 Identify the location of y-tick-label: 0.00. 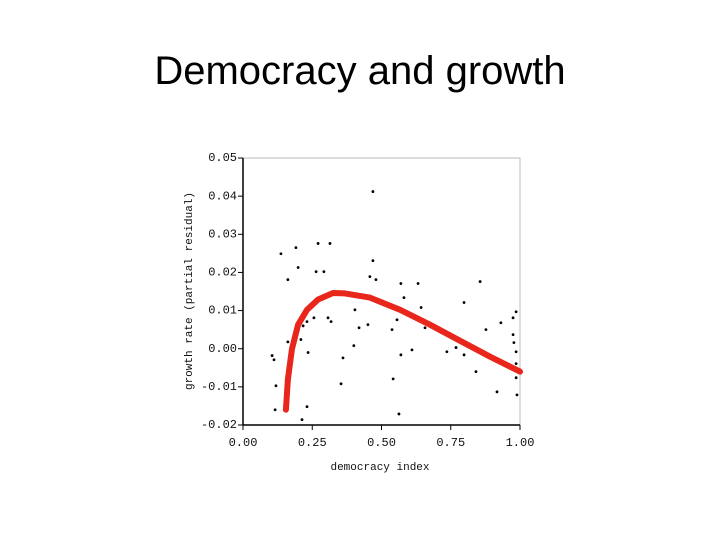
(222, 349).